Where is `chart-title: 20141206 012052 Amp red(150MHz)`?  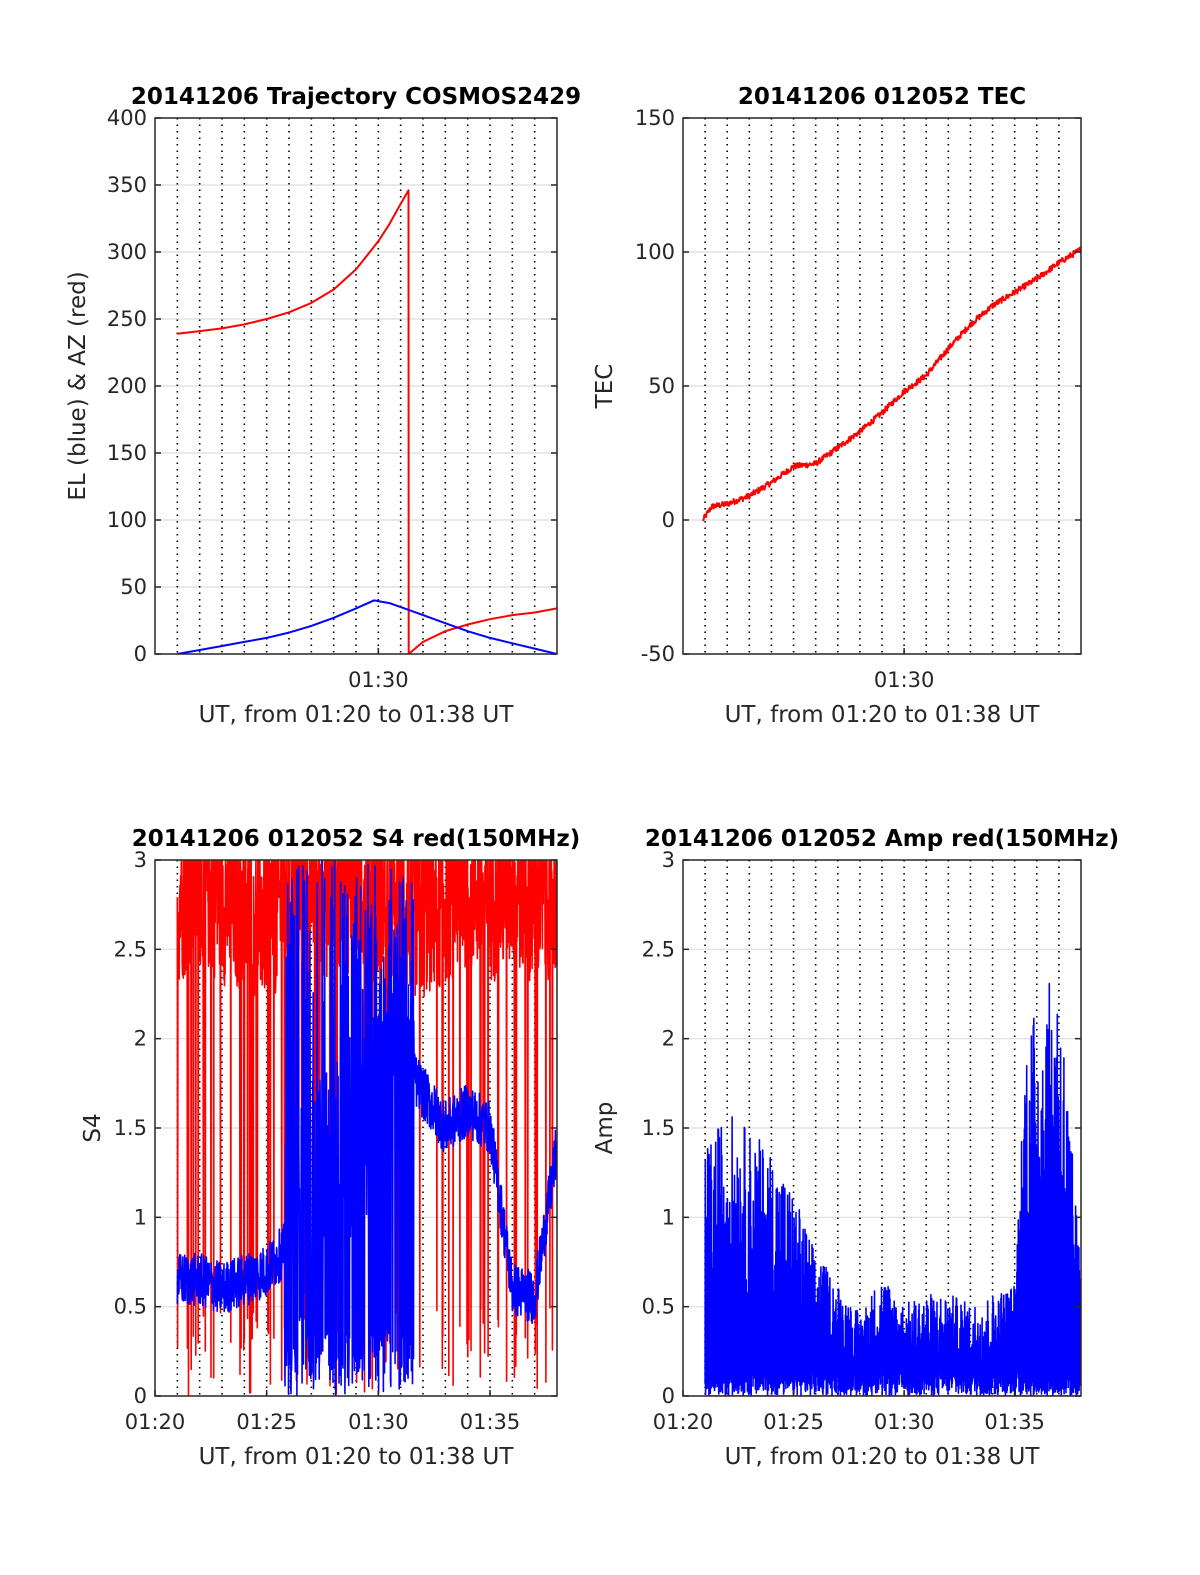
chart-title: 20141206 012052 Amp red(150MHz) is located at coordinates (882, 839).